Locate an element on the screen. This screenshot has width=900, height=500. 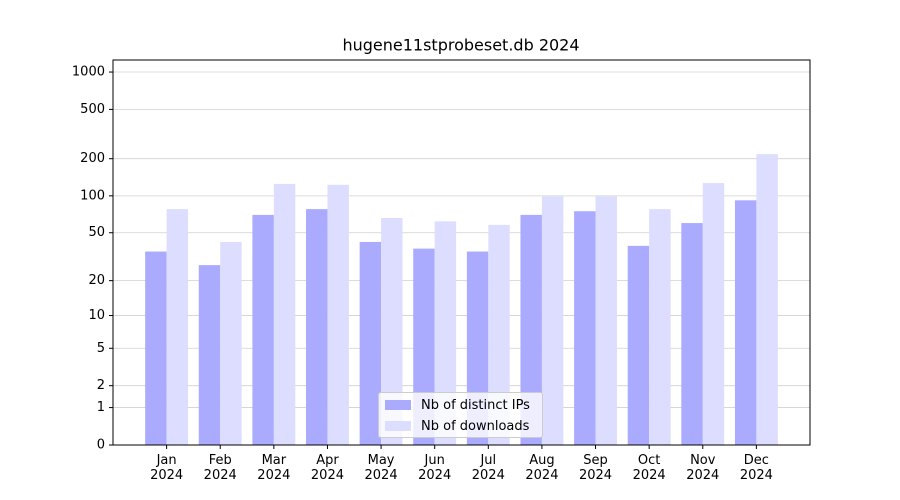
chart-title: hugene11stprobeset.db 2024 is located at coordinates (460, 45).